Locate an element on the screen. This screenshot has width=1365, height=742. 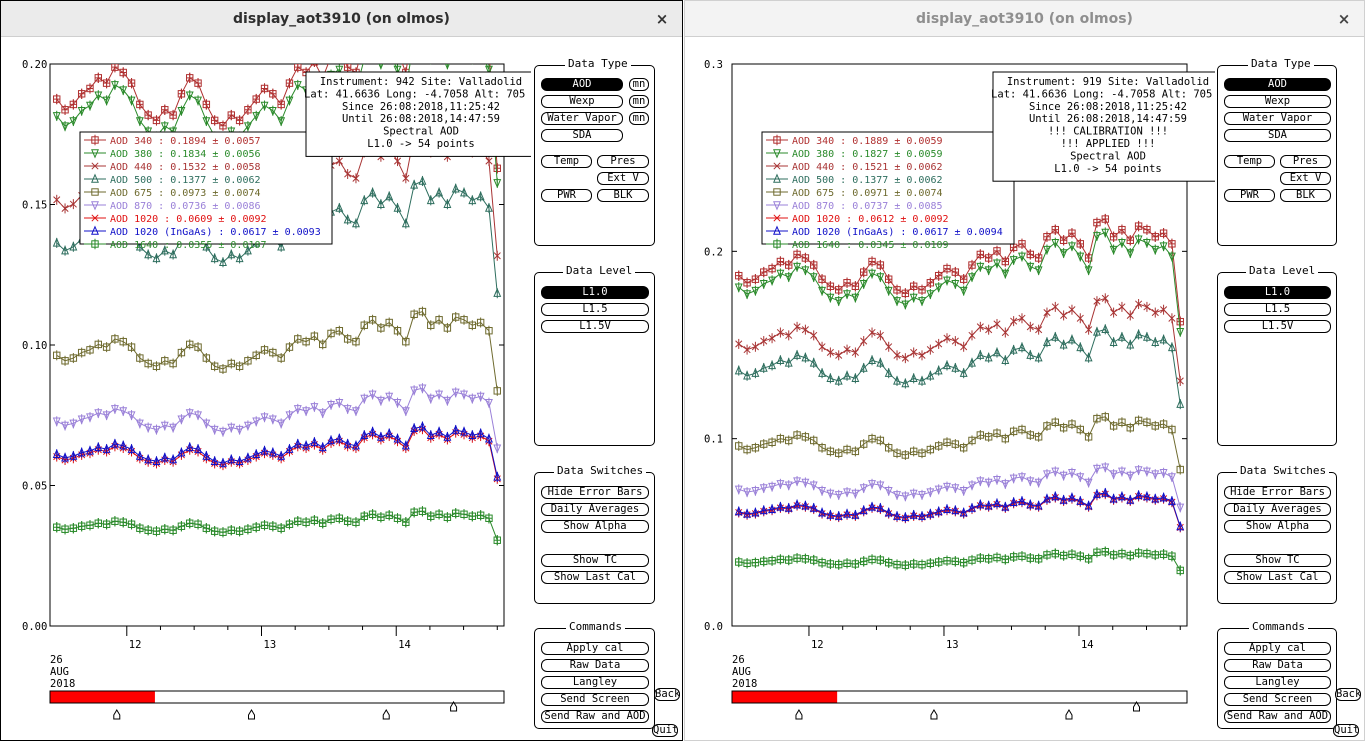
legend-label: AOD 380 : 0.1827 ± 0.0059 is located at coordinates (867, 154).